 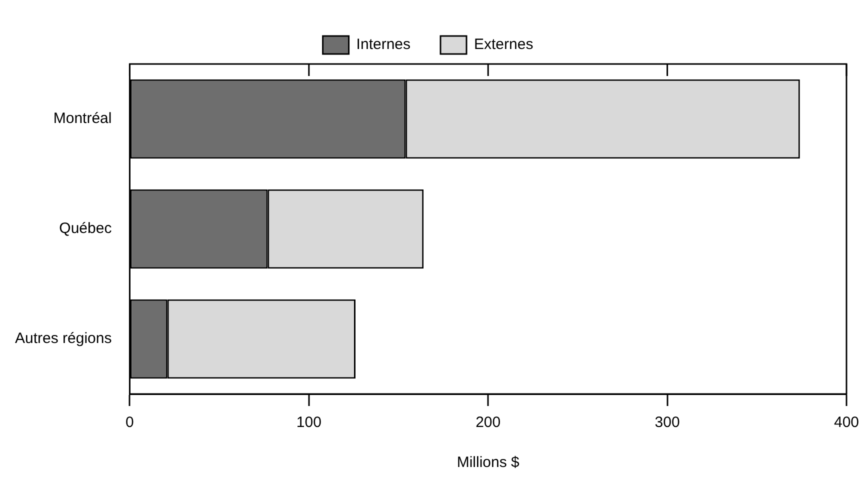 I want to click on x-tick-label: 300, so click(x=667, y=423).